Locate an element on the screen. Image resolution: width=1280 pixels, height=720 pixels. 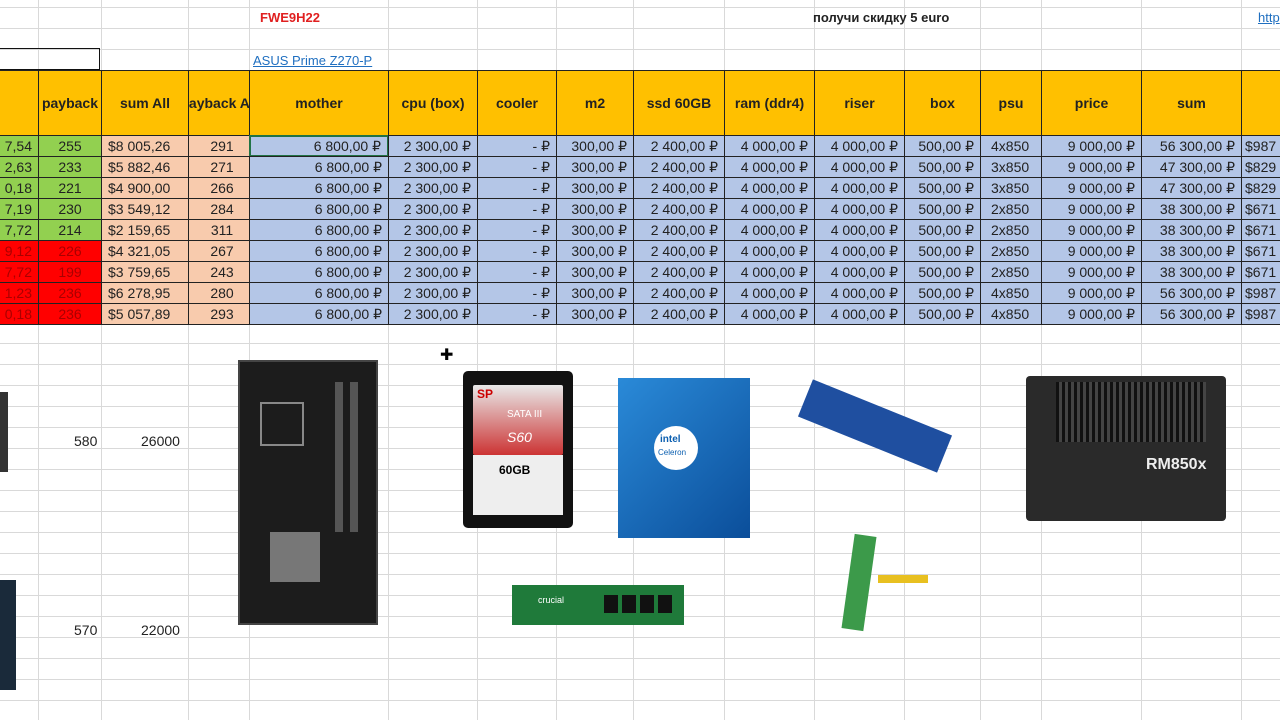
cell-payback: 221 is located at coordinates (70, 188).